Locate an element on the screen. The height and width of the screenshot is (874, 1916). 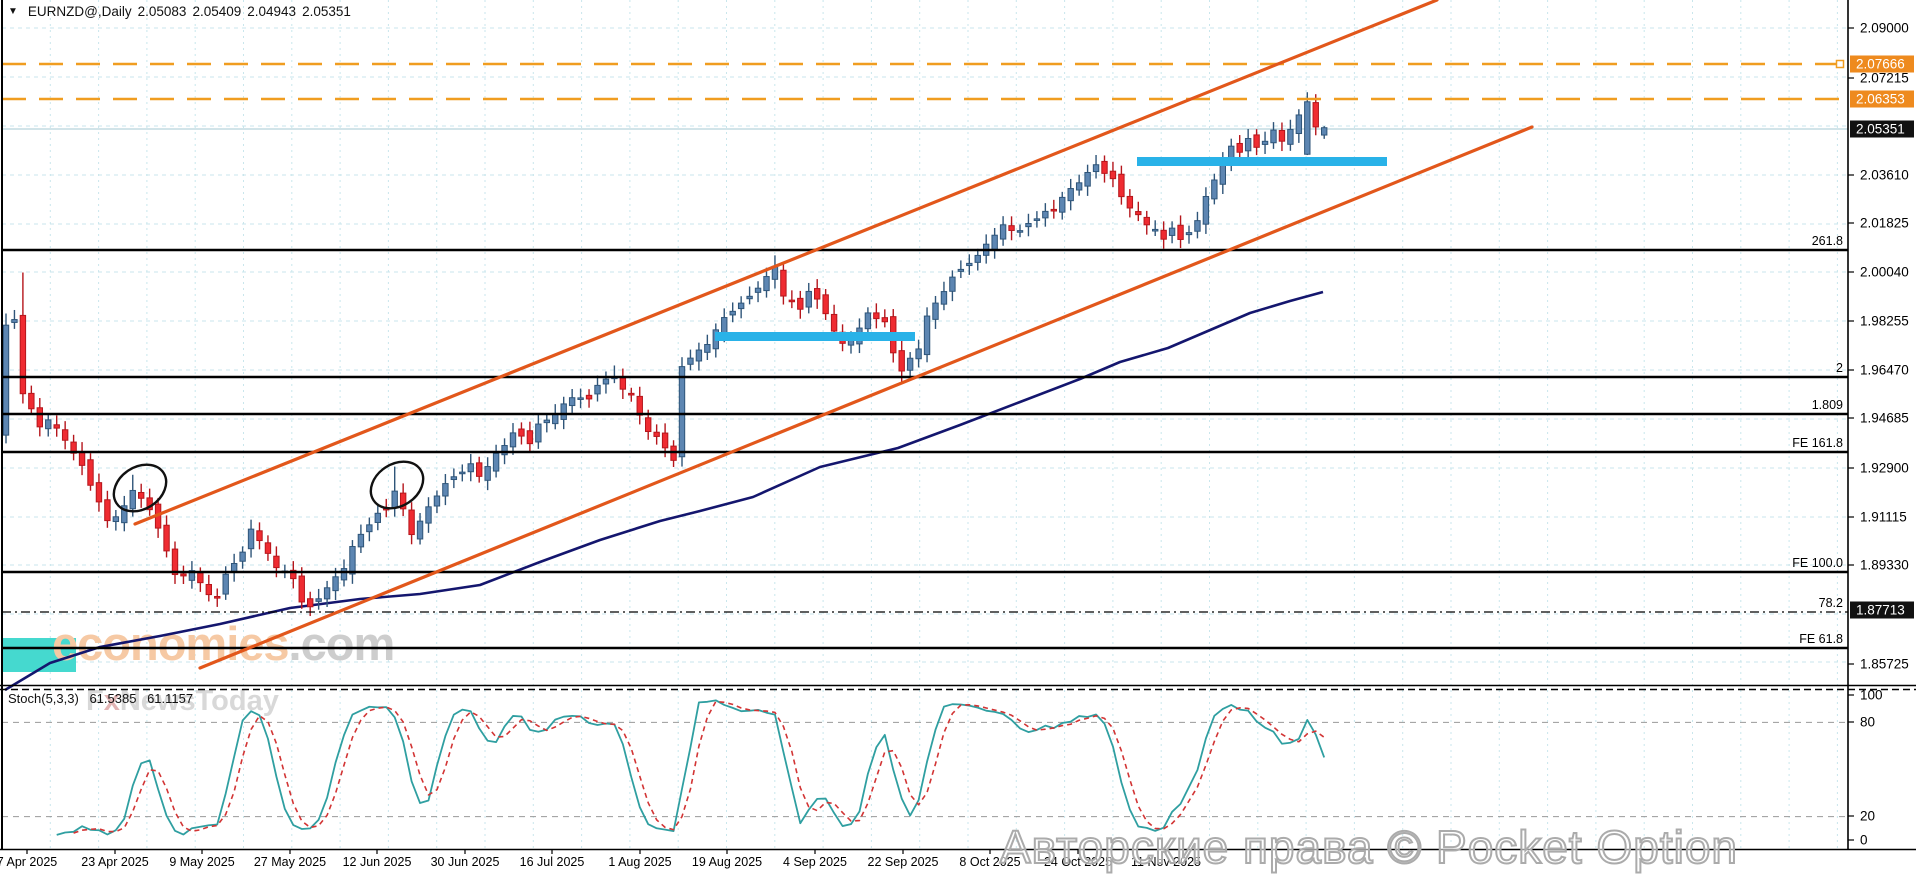
alert-lines is located at coordinates (925, 80).